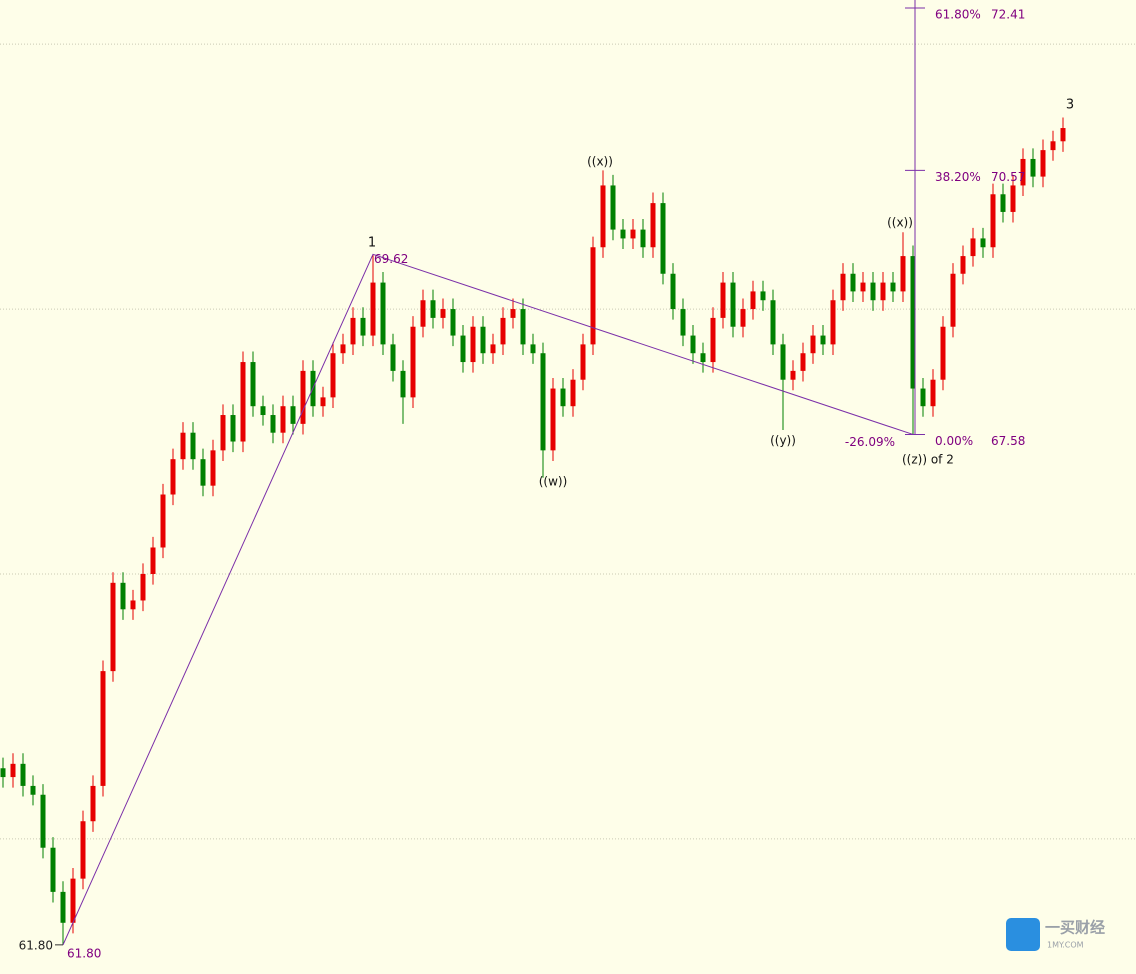  Describe the element at coordinates (36, 945) in the screenshot. I see `price-marker-label: 61.80` at that location.